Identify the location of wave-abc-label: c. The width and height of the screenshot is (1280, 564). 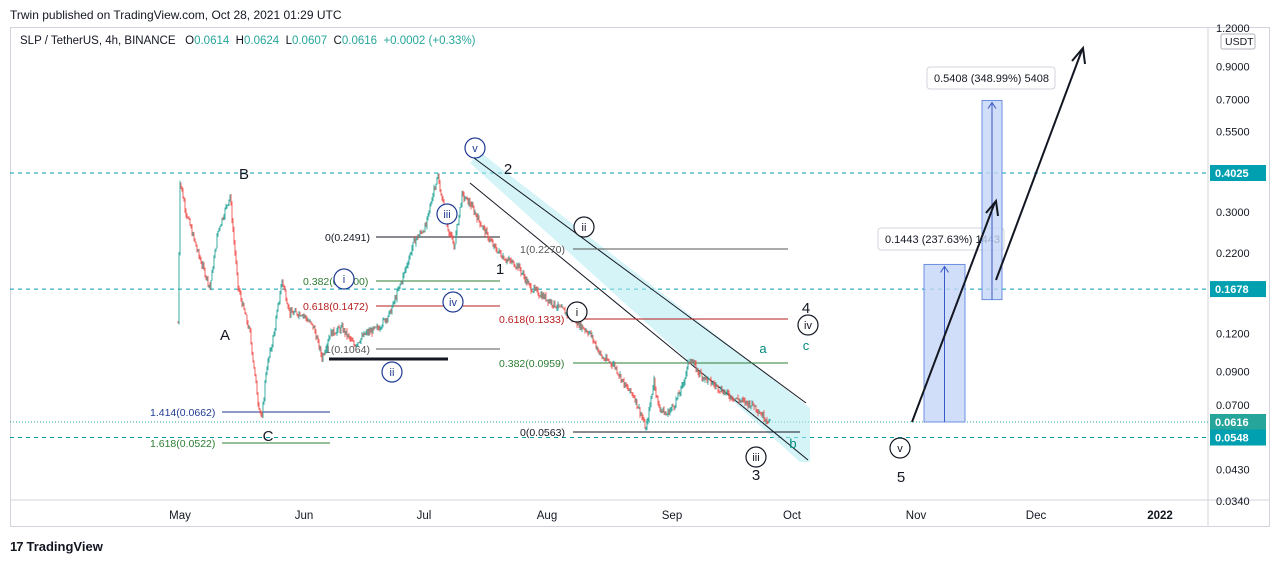
(806, 345).